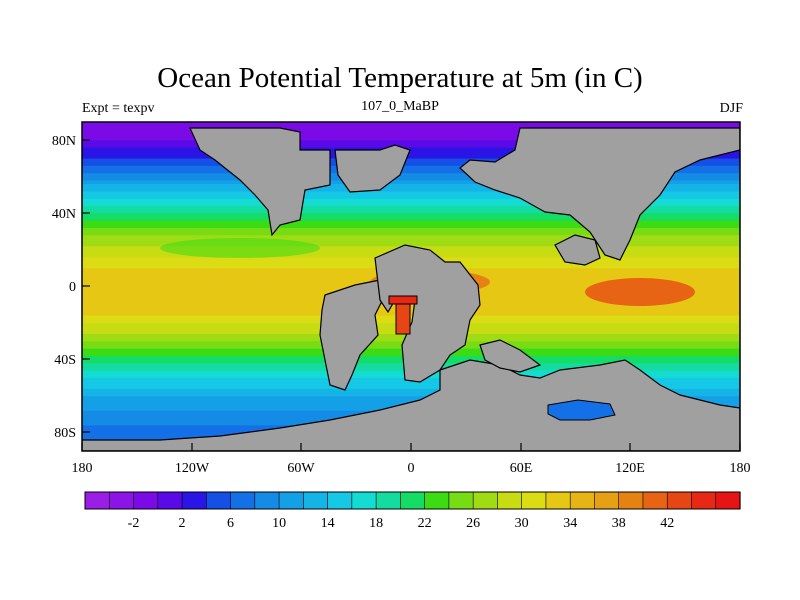 The height and width of the screenshot is (600, 800). I want to click on colorbar, so click(412, 500).